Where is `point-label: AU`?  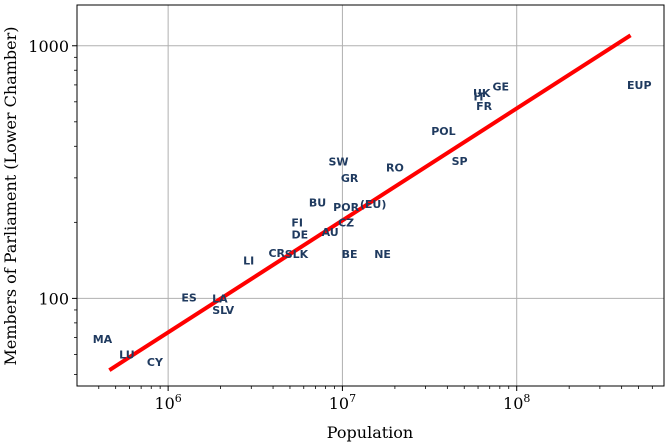 point-label: AU is located at coordinates (330, 232).